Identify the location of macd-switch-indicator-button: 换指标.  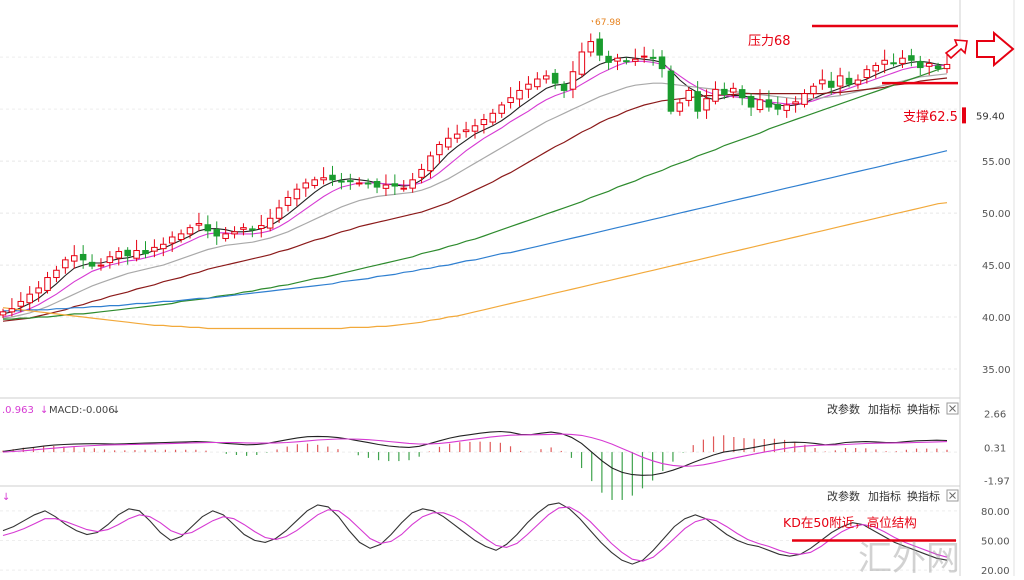
(923, 409).